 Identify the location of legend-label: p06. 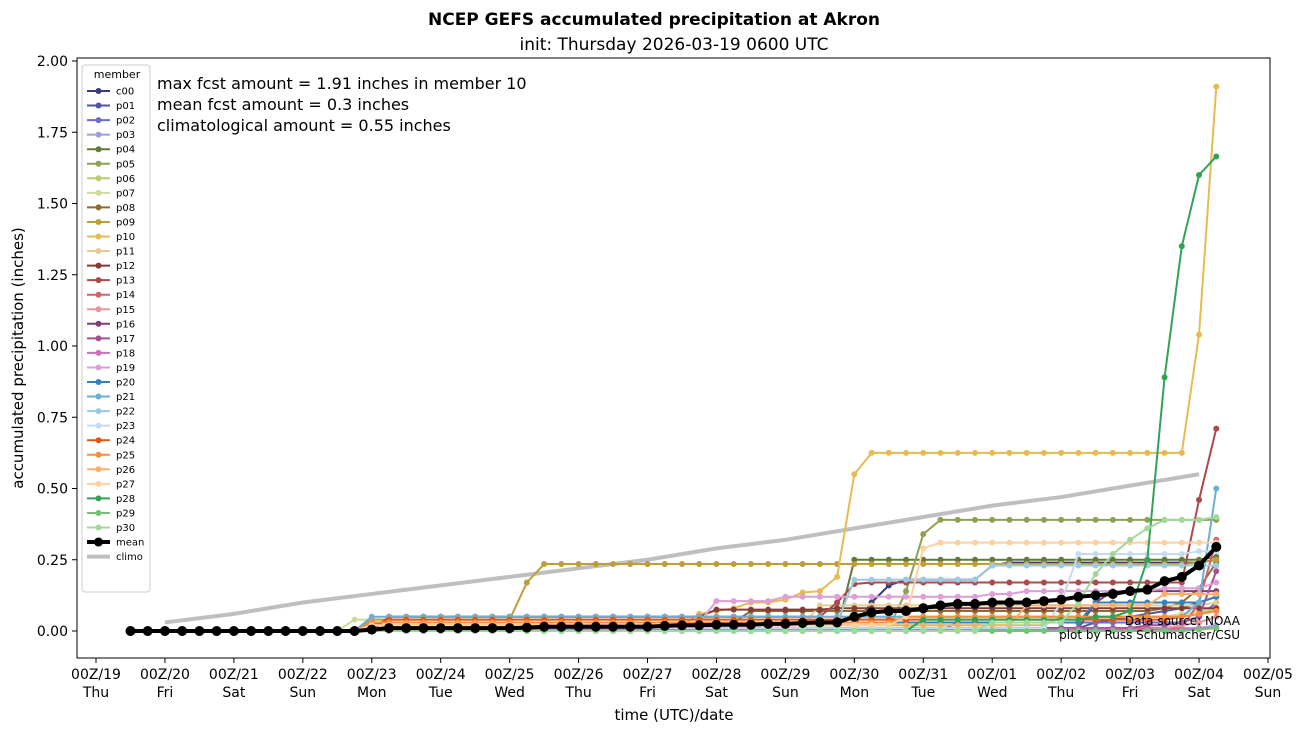
(125, 179).